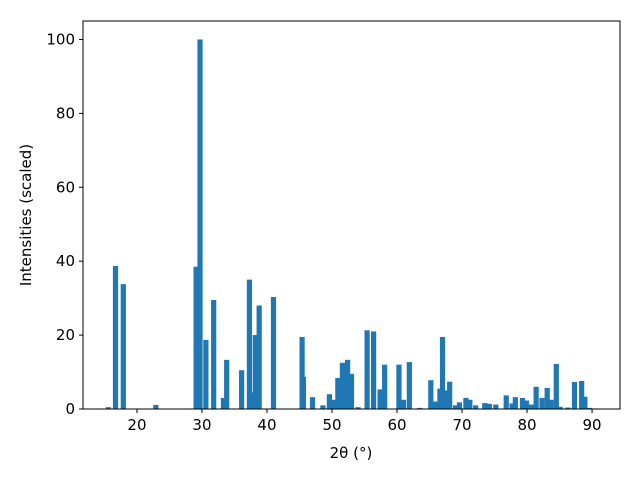 The height and width of the screenshot is (480, 640). What do you see at coordinates (591, 425) in the screenshot?
I see `x-tick-label: 90` at bounding box center [591, 425].